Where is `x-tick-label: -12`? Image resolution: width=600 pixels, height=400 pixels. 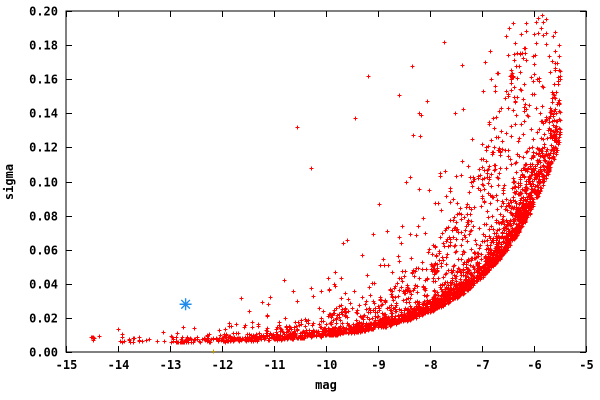 x-tick-label: -12 is located at coordinates (223, 365).